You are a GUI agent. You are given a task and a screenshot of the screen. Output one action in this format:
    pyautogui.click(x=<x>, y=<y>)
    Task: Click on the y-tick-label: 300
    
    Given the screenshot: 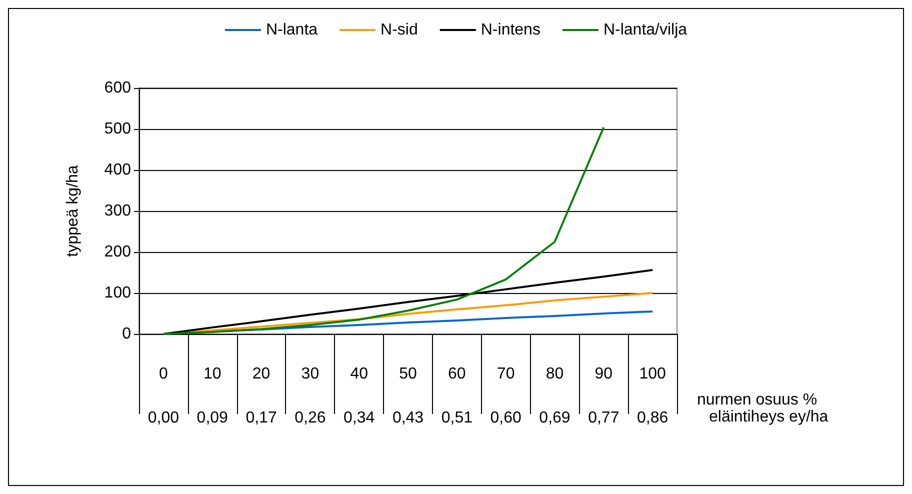 What is the action you would take?
    pyautogui.click(x=118, y=211)
    